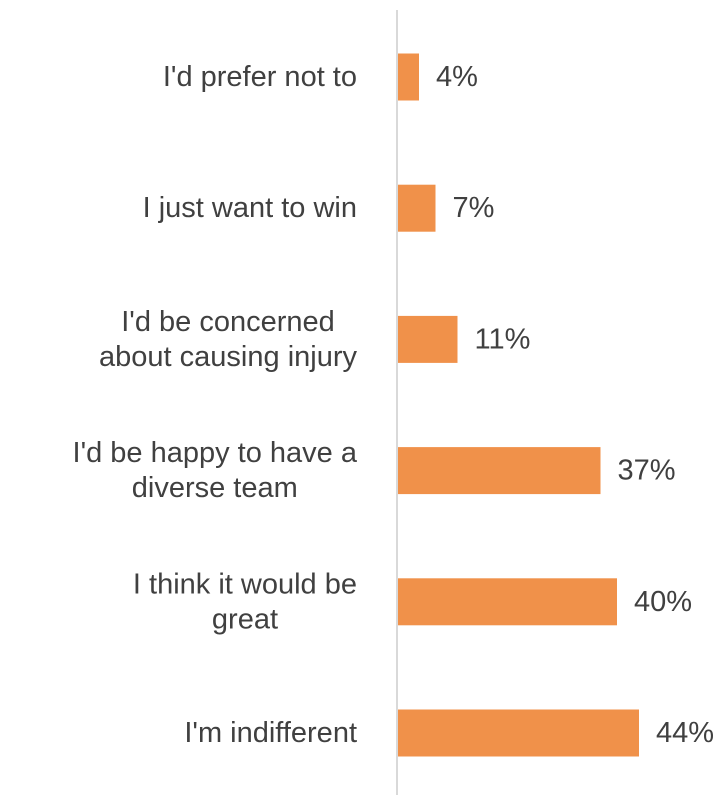 The height and width of the screenshot is (800, 724). I want to click on data-label-1: 4%, so click(457, 77).